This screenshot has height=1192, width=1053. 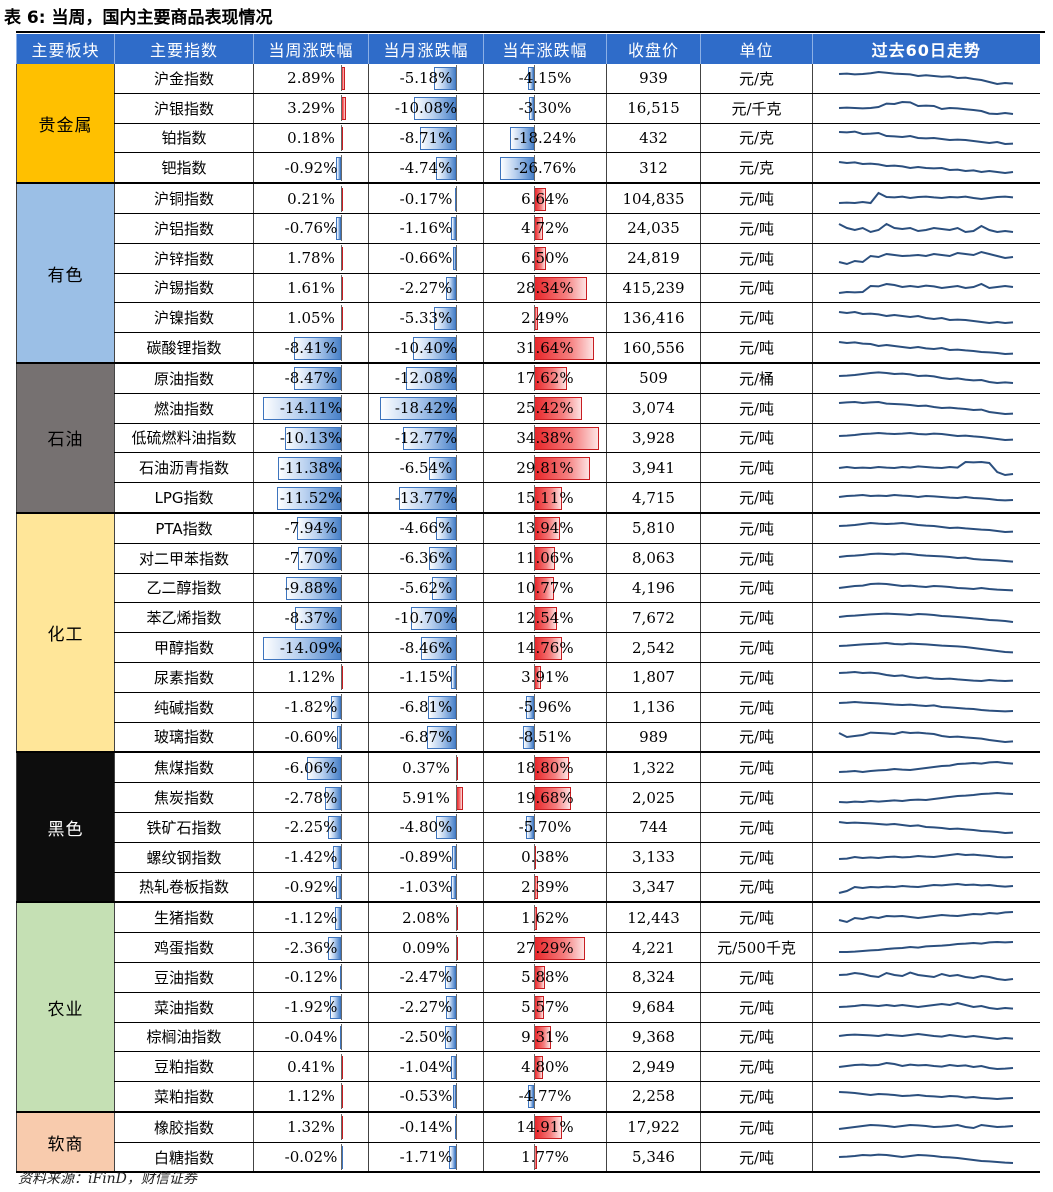 What do you see at coordinates (184, 79) in the screenshot?
I see `index-name: 沪金指数` at bounding box center [184, 79].